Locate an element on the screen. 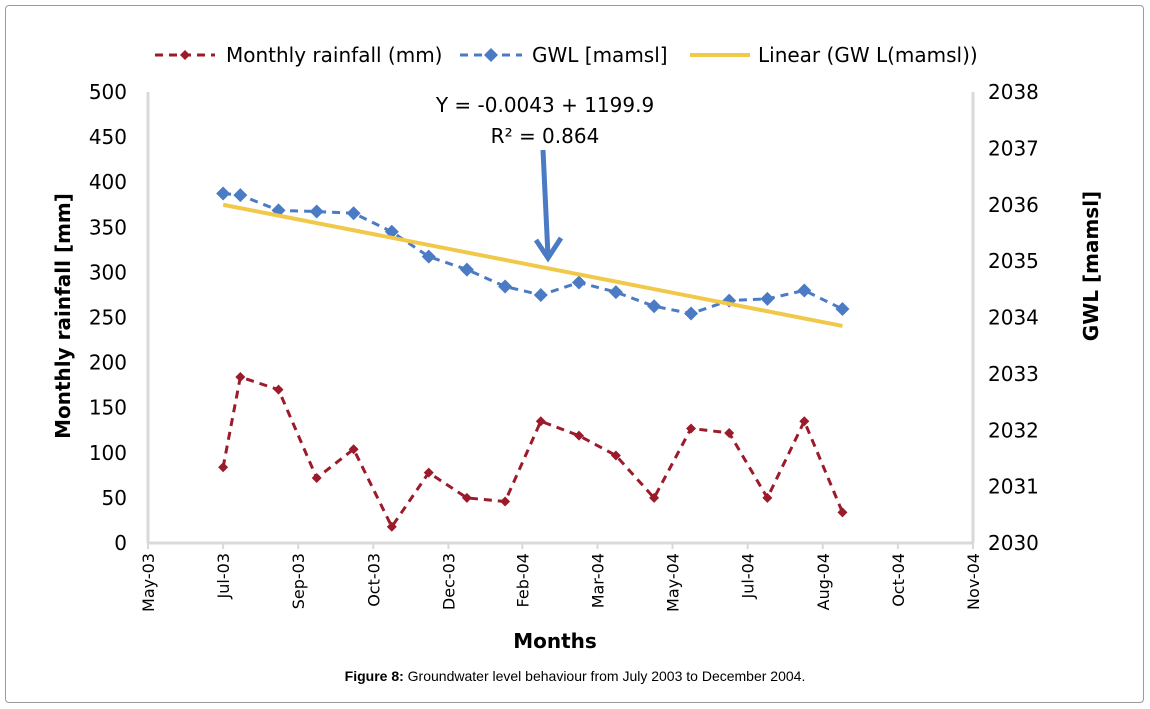 Image resolution: width=1150 pixels, height=709 pixels. x-tick-label: May-04 is located at coordinates (673, 582).